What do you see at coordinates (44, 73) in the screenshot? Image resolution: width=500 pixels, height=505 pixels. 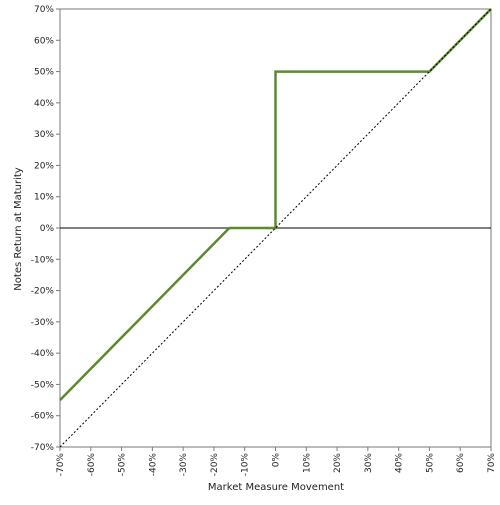 I see `y-tick-label: 50%` at bounding box center [44, 73].